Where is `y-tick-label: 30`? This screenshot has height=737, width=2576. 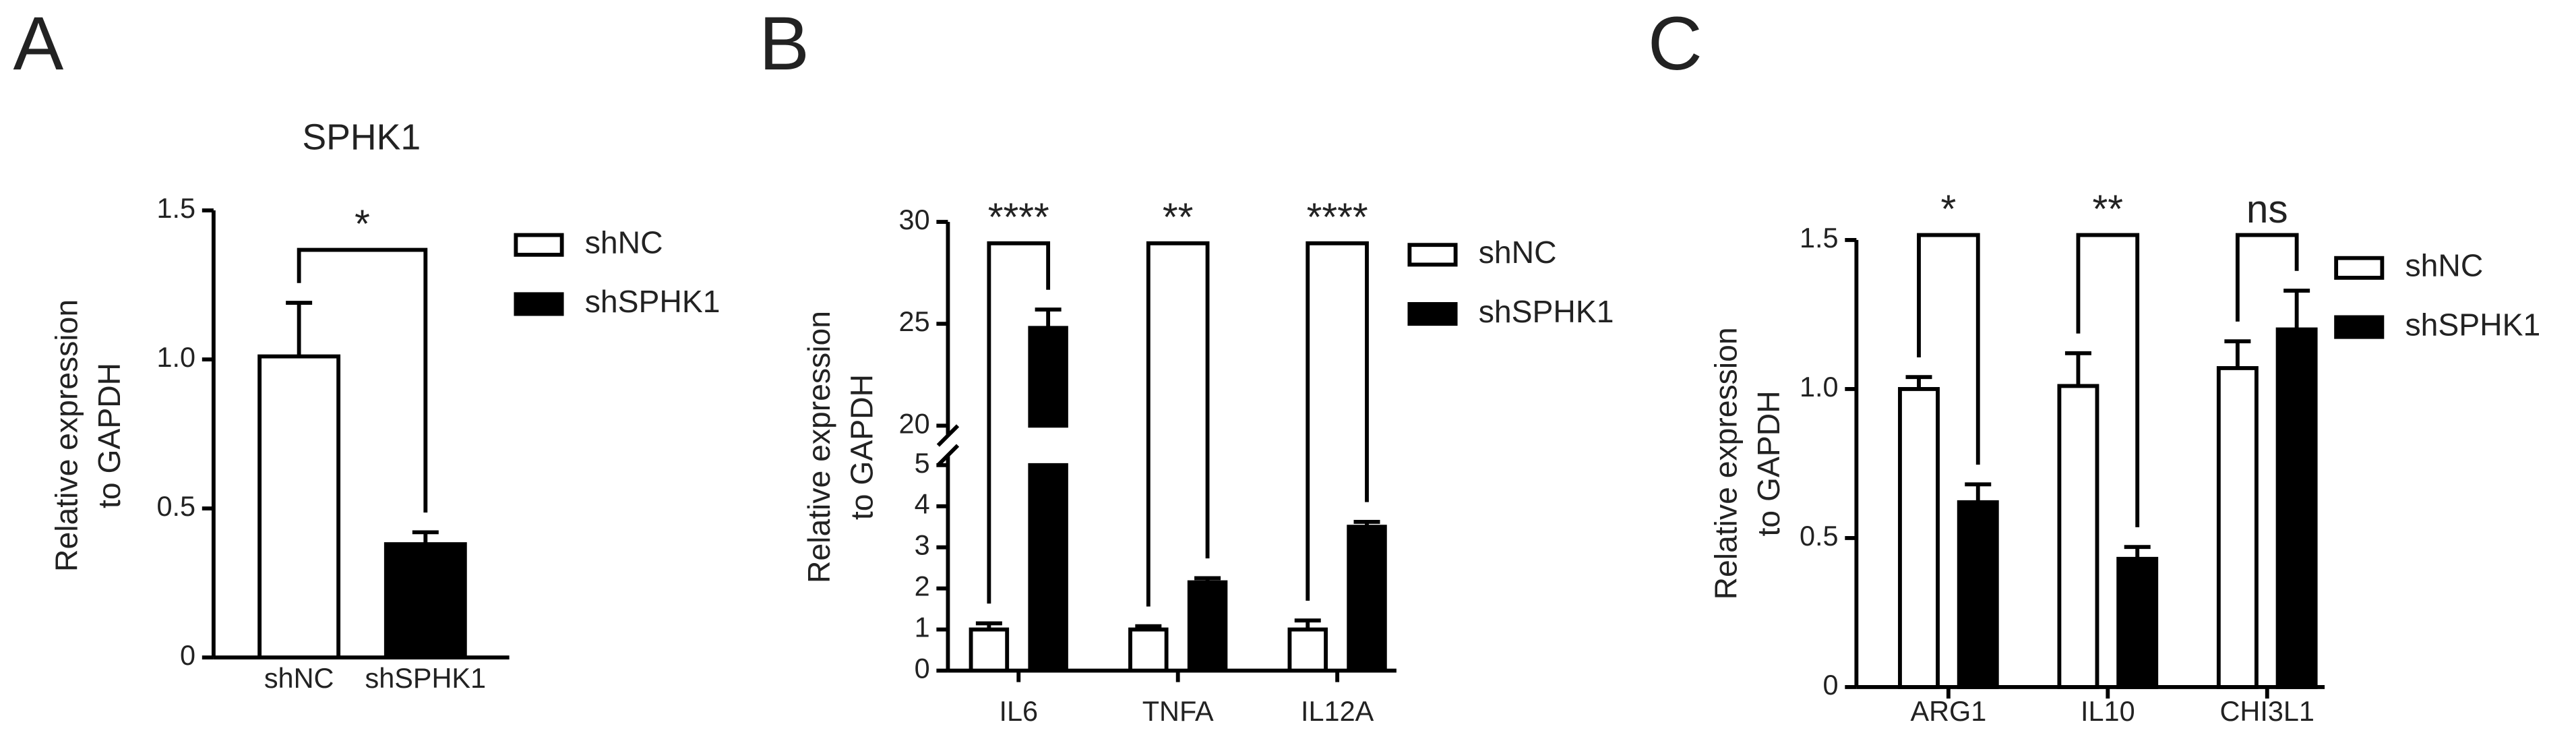 y-tick-label: 30 is located at coordinates (915, 219).